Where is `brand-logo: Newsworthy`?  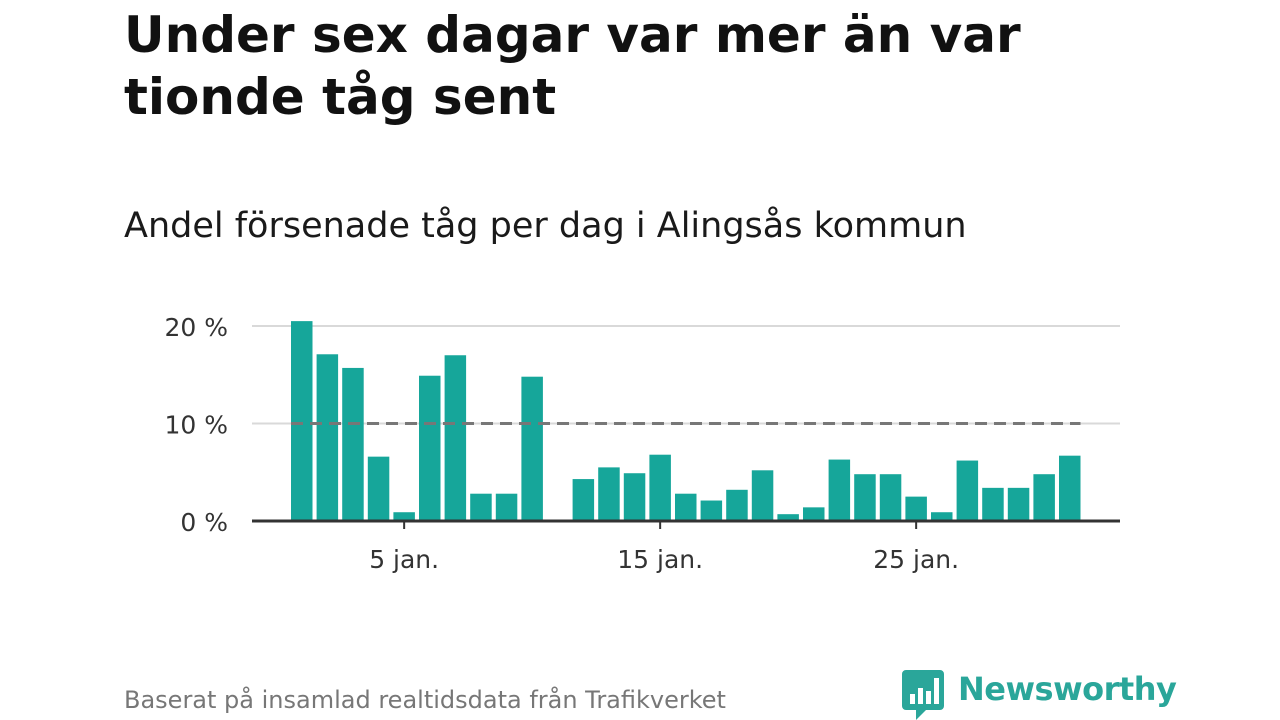 brand-logo: Newsworthy is located at coordinates (1039, 694).